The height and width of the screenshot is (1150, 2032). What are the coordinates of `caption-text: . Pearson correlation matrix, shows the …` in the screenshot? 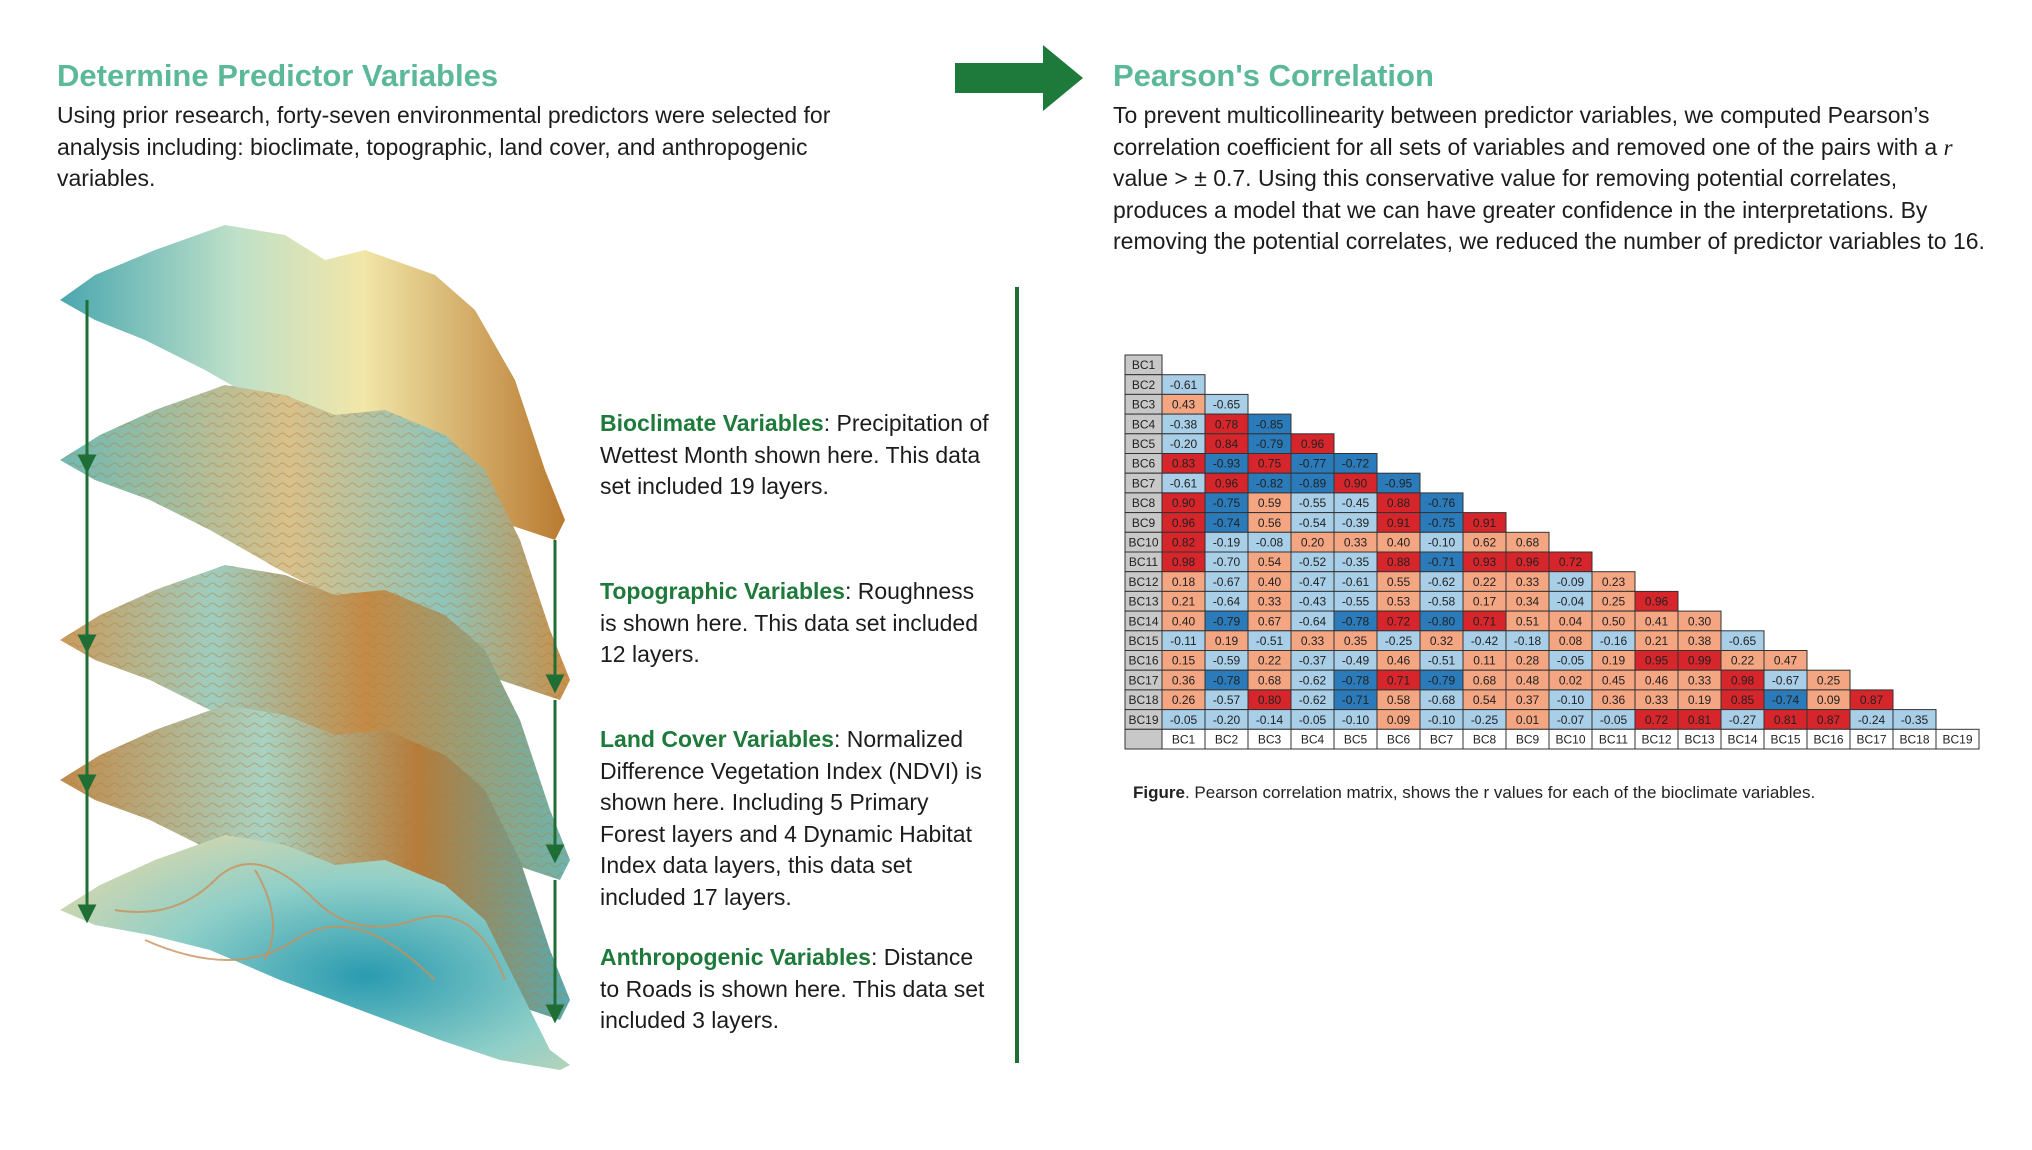 It's located at (1500, 792).